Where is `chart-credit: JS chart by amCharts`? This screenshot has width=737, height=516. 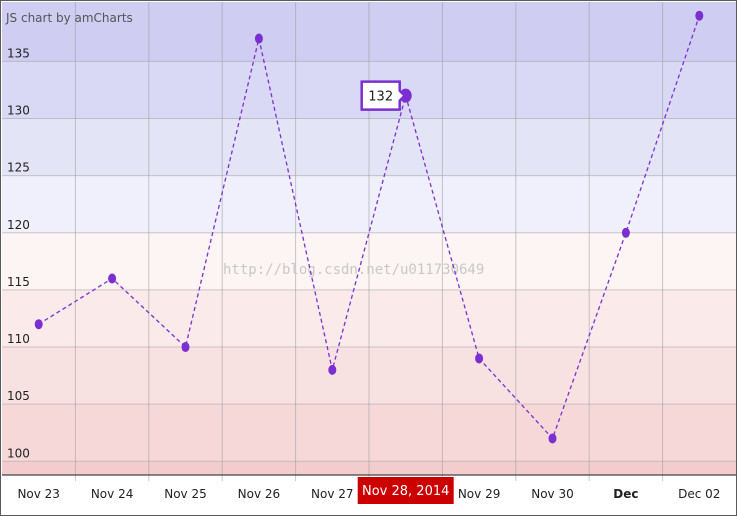
chart-credit: JS chart by amCharts is located at coordinates (69, 18).